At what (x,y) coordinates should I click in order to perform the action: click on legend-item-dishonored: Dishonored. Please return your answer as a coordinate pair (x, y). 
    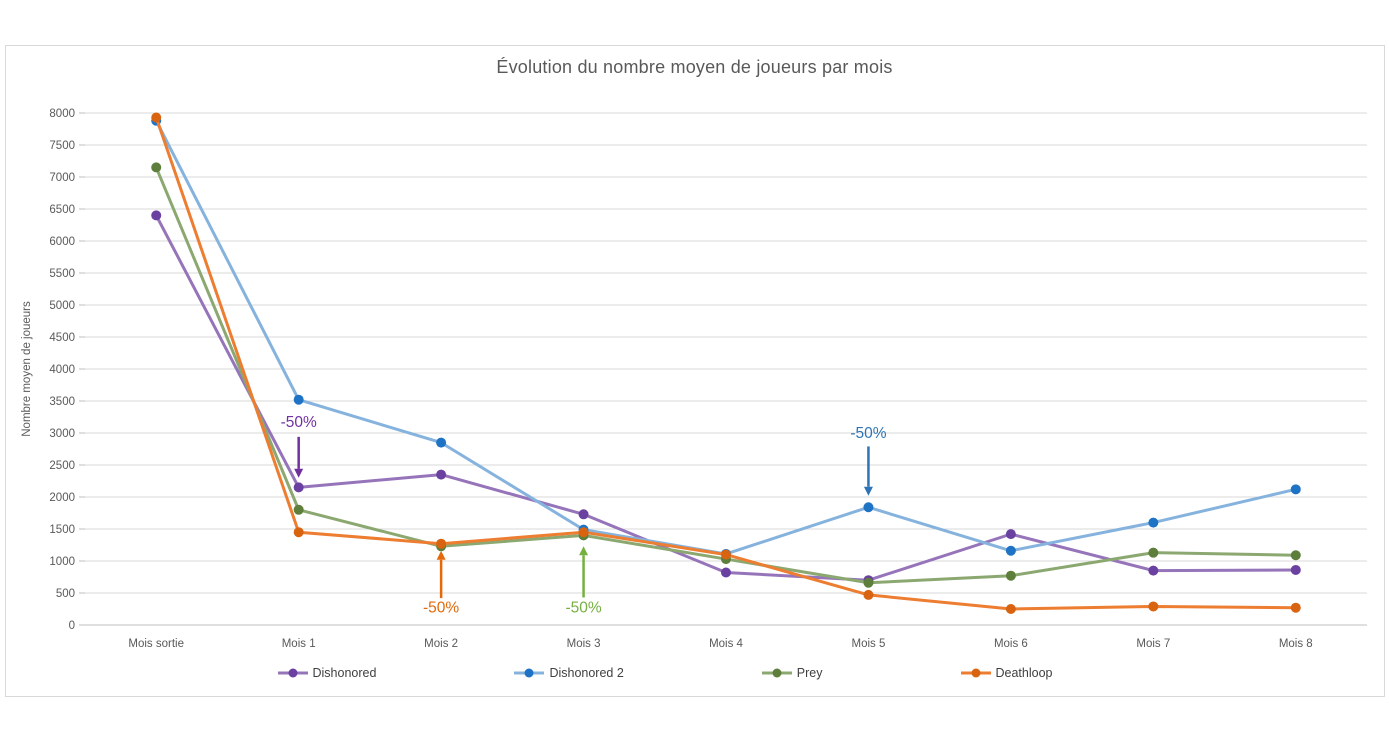
    Looking at the image, I should click on (327, 673).